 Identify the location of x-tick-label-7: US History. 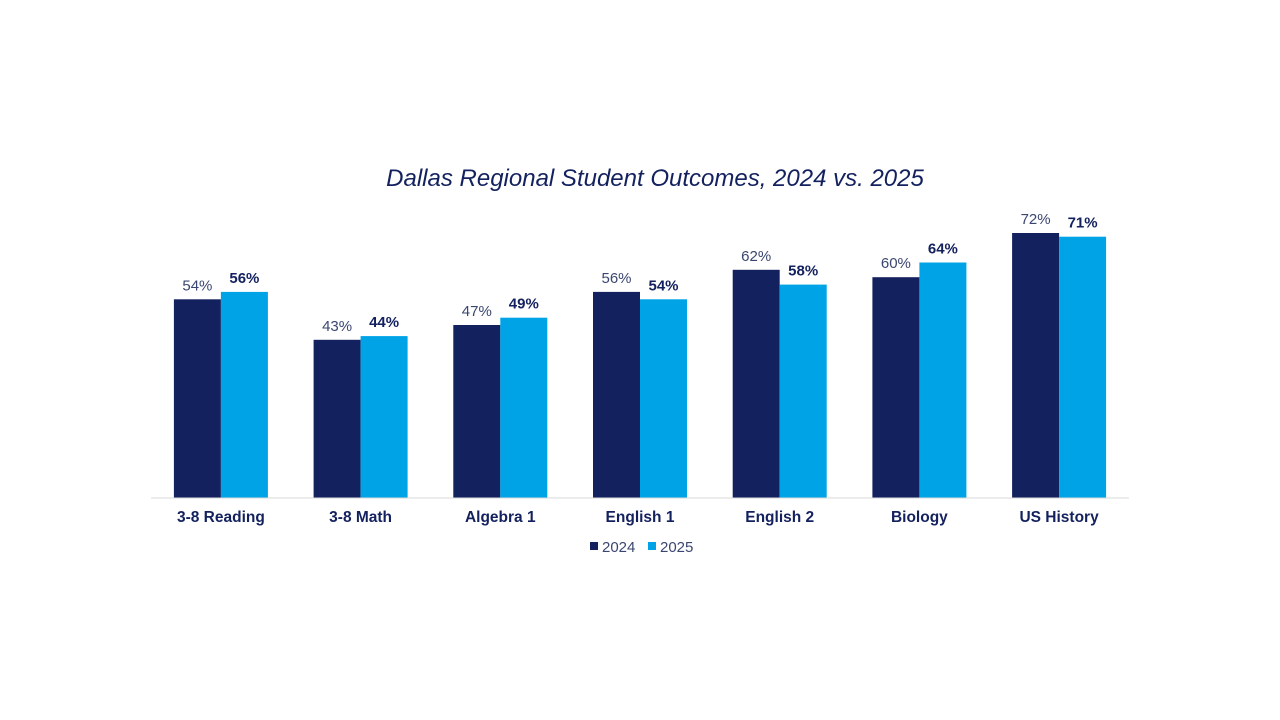
(1059, 517).